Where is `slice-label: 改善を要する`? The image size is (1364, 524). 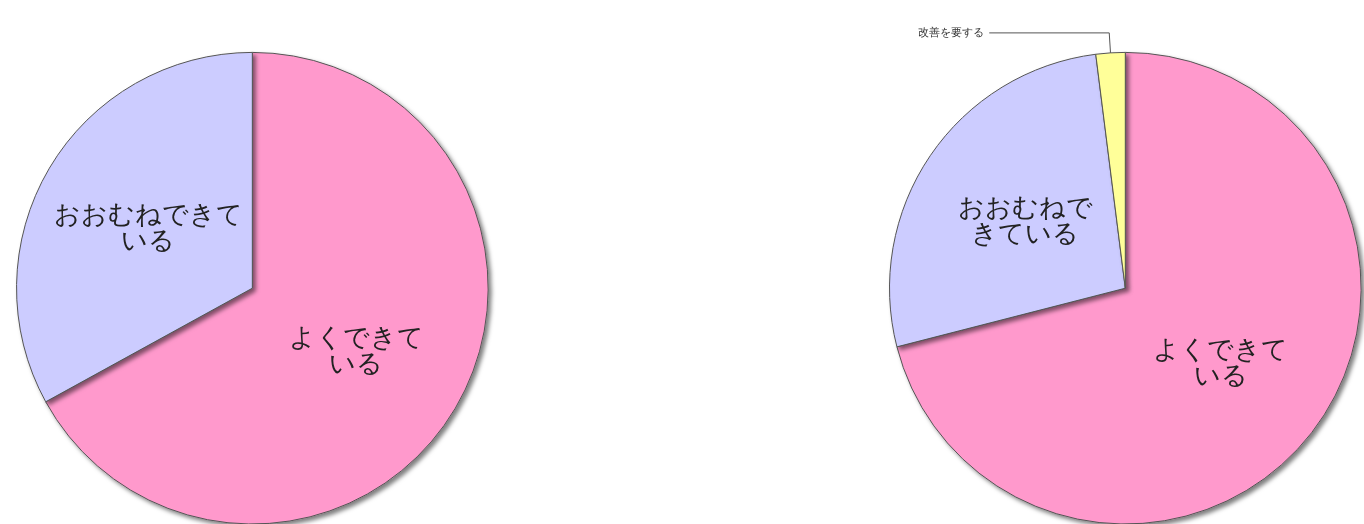
slice-label: 改善を要する is located at coordinates (951, 33).